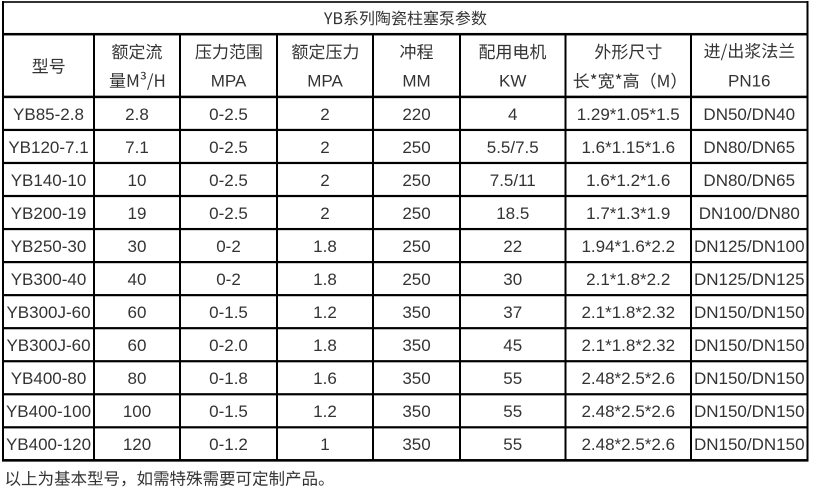 The image size is (814, 494). What do you see at coordinates (228, 345) in the screenshot?
I see `svg-text: 0-2.0` at bounding box center [228, 345].